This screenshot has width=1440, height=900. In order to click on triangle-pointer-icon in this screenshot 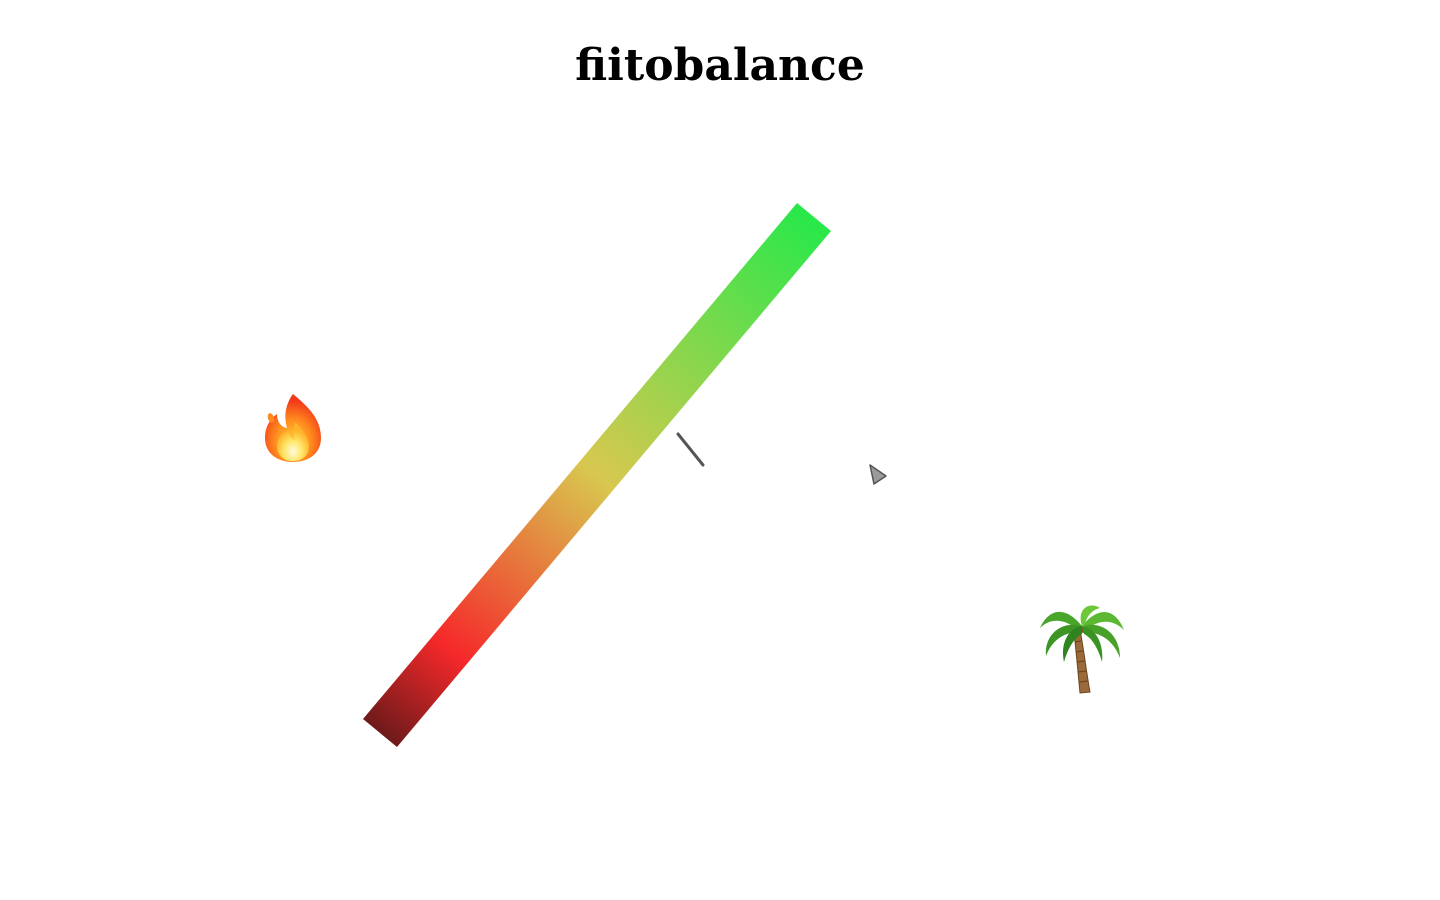, I will do `click(878, 474)`.